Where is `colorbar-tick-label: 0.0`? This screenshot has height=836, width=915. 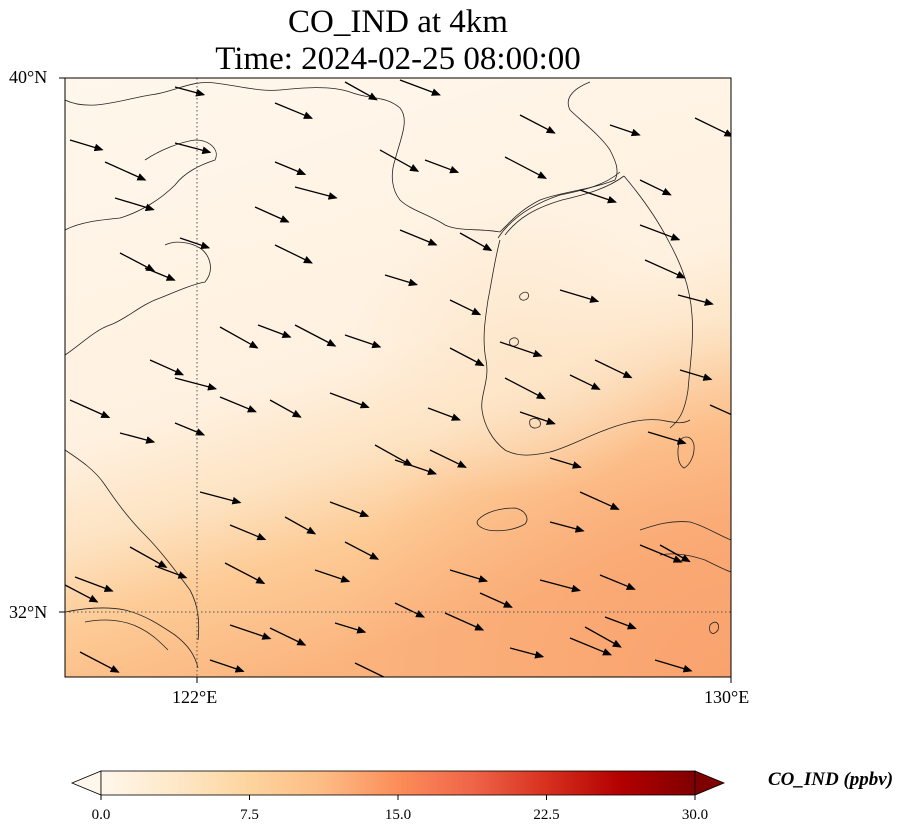
colorbar-tick-label: 0.0 is located at coordinates (101, 815).